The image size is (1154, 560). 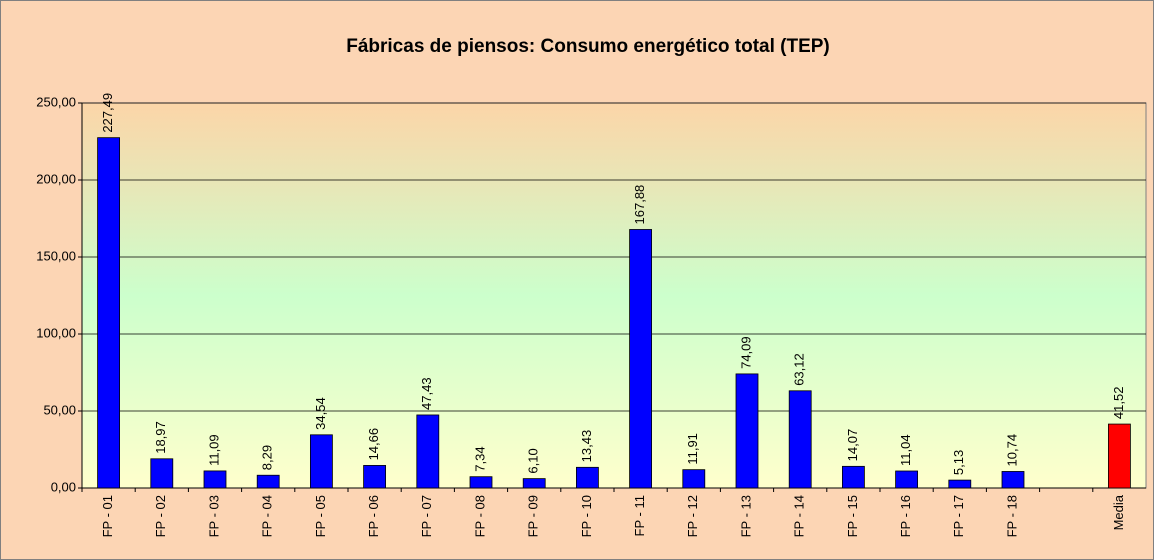 I want to click on x-tick-label: FP - 15, so click(x=852, y=516).